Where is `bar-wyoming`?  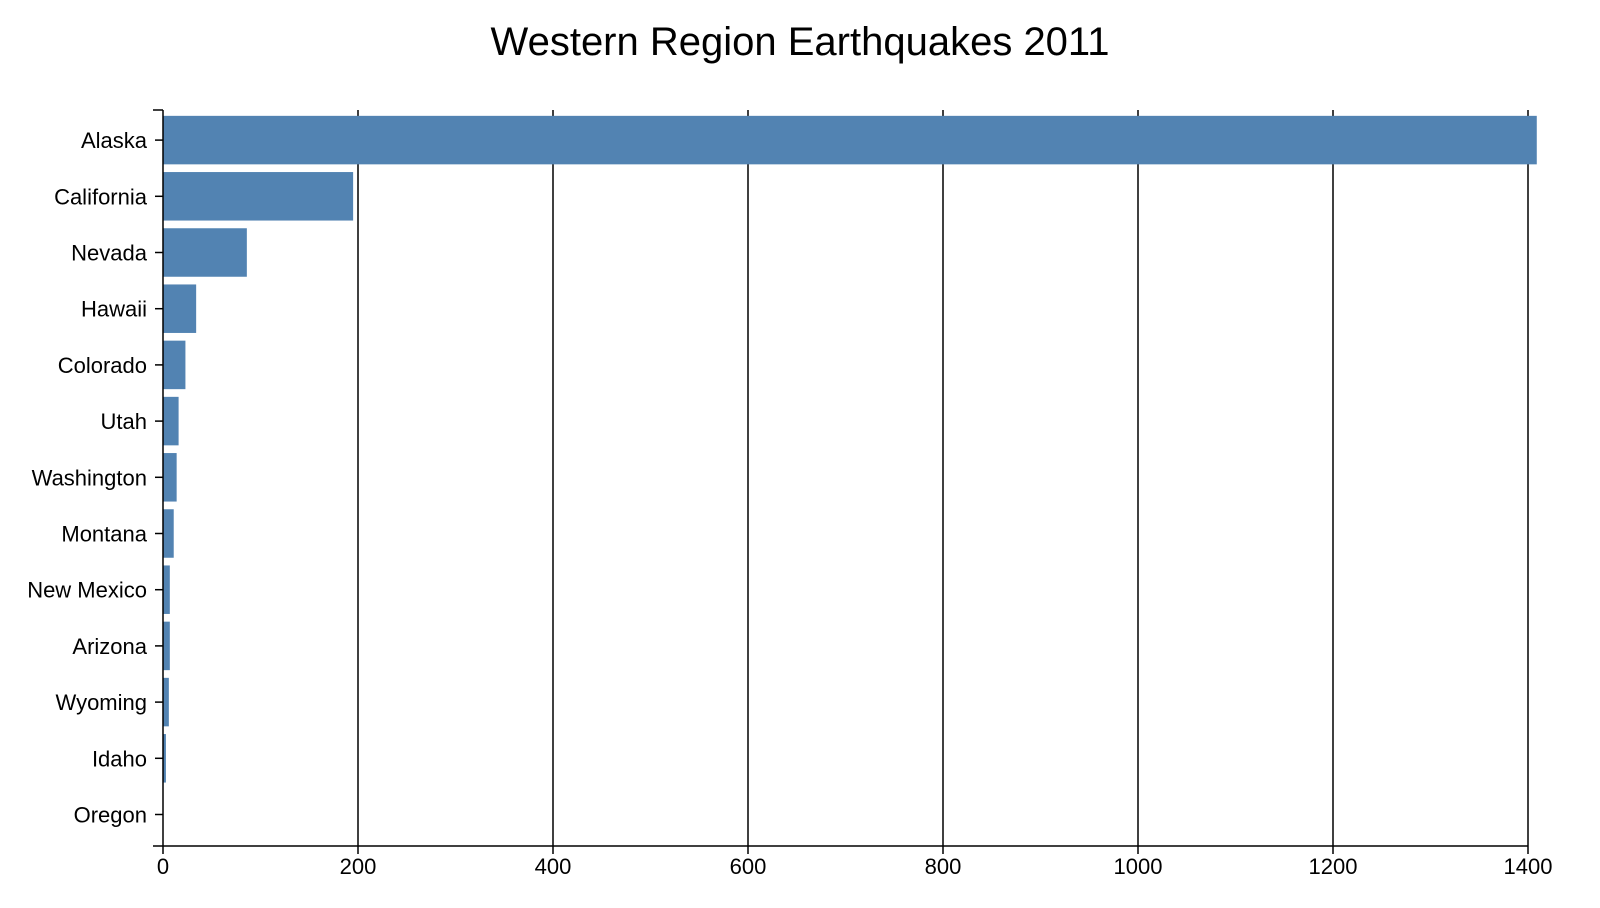
bar-wyoming is located at coordinates (166, 702).